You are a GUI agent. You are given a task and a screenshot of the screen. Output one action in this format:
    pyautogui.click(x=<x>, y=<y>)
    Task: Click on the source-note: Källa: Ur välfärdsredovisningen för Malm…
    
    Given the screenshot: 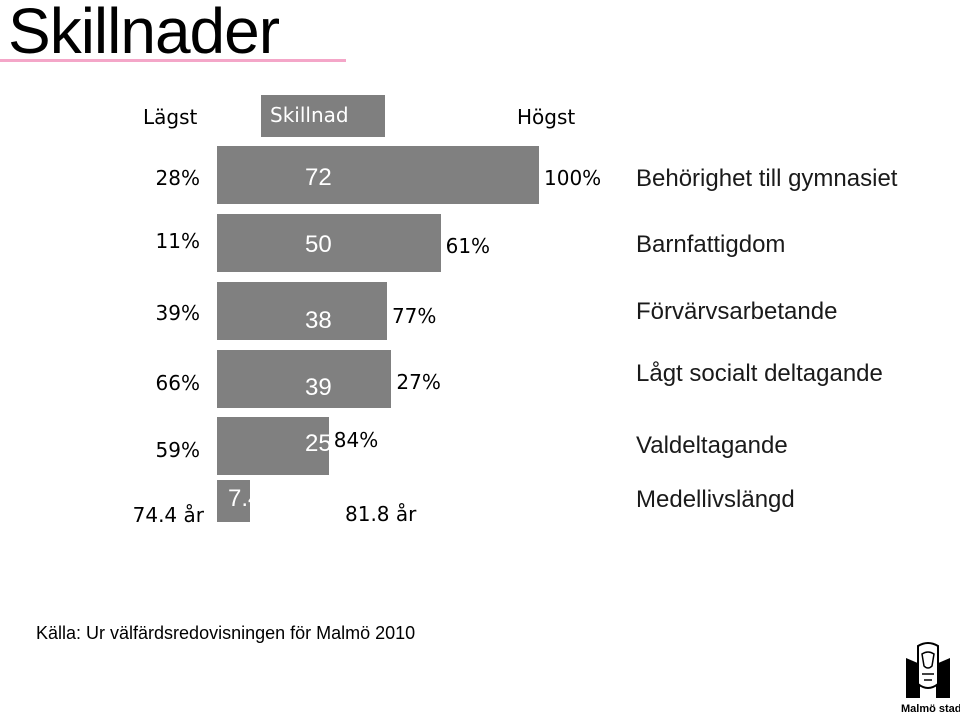 What is the action you would take?
    pyautogui.click(x=226, y=633)
    